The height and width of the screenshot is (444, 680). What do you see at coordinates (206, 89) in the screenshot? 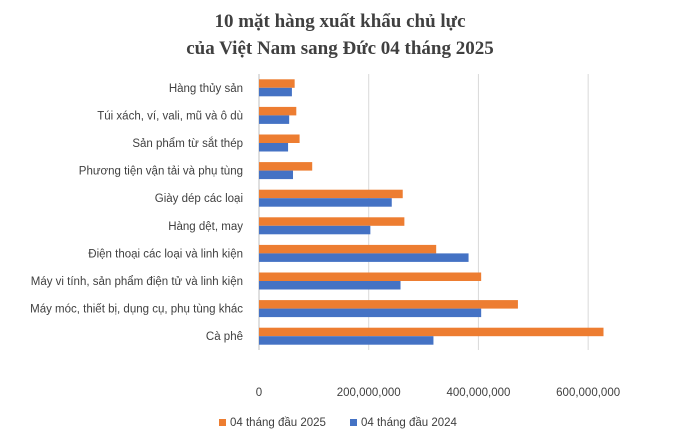
I see `category-label: Hàng thủy sản` at bounding box center [206, 89].